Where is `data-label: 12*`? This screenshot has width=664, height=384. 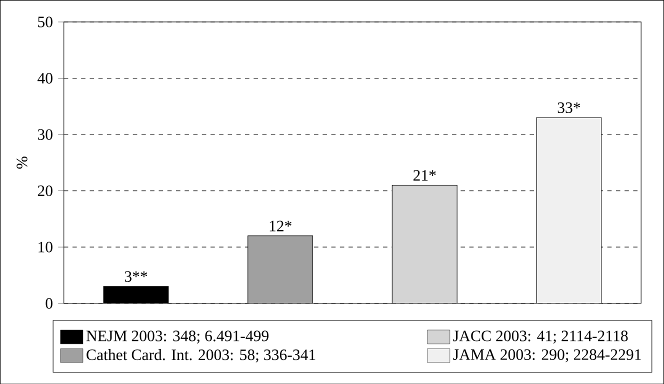 data-label: 12* is located at coordinates (281, 226).